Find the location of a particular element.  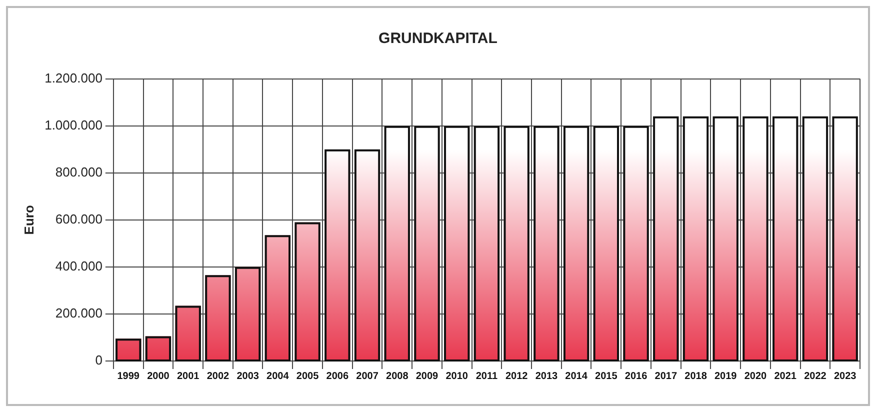

y-tick-label: 400.000 is located at coordinates (78, 266).